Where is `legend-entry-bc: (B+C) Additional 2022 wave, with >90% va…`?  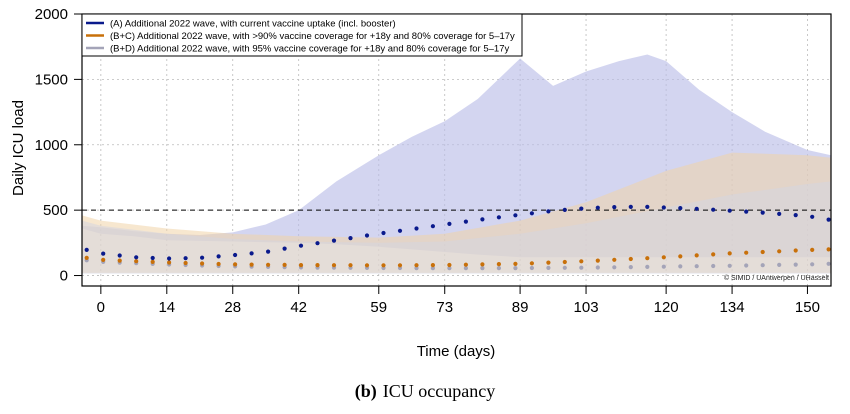 legend-entry-bc: (B+C) Additional 2022 wave, with >90% va… is located at coordinates (312, 36).